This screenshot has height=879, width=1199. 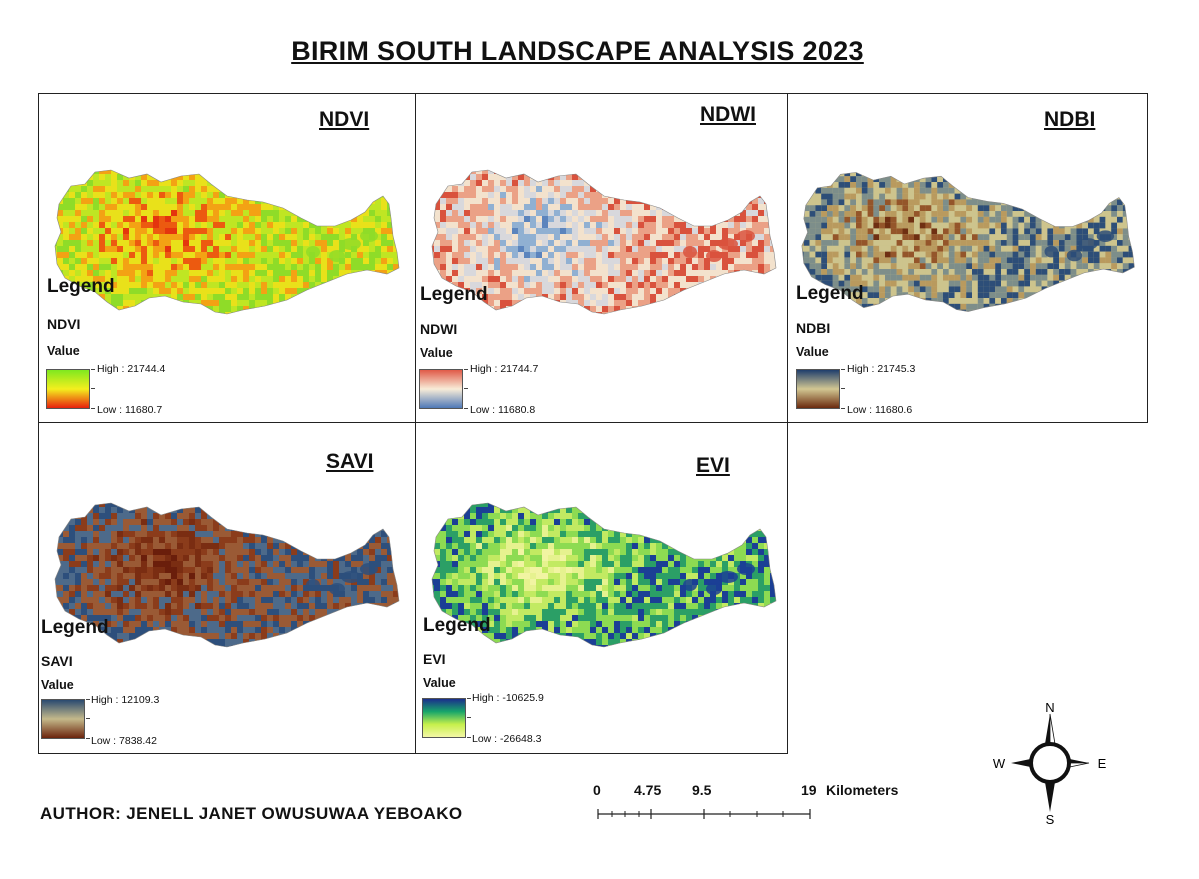 What do you see at coordinates (125, 700) in the screenshot?
I see `savi-legend-high: High : 12109.3` at bounding box center [125, 700].